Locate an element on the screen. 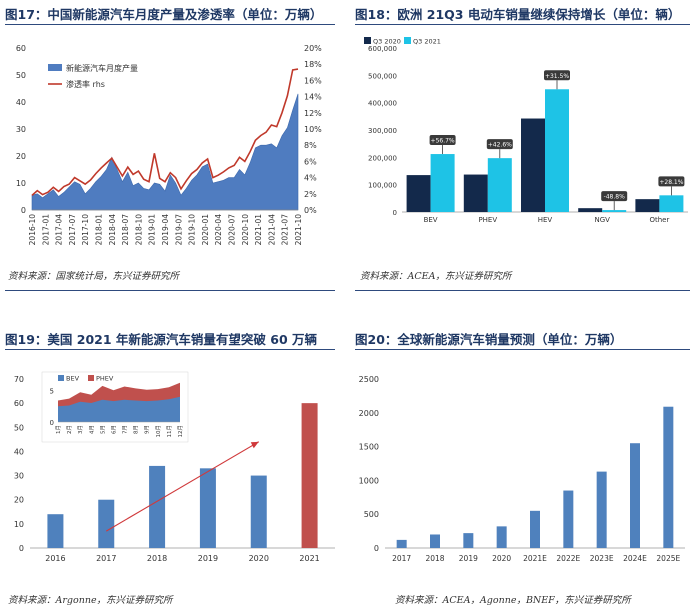  bar-bev-q3-2021 is located at coordinates (442, 183).